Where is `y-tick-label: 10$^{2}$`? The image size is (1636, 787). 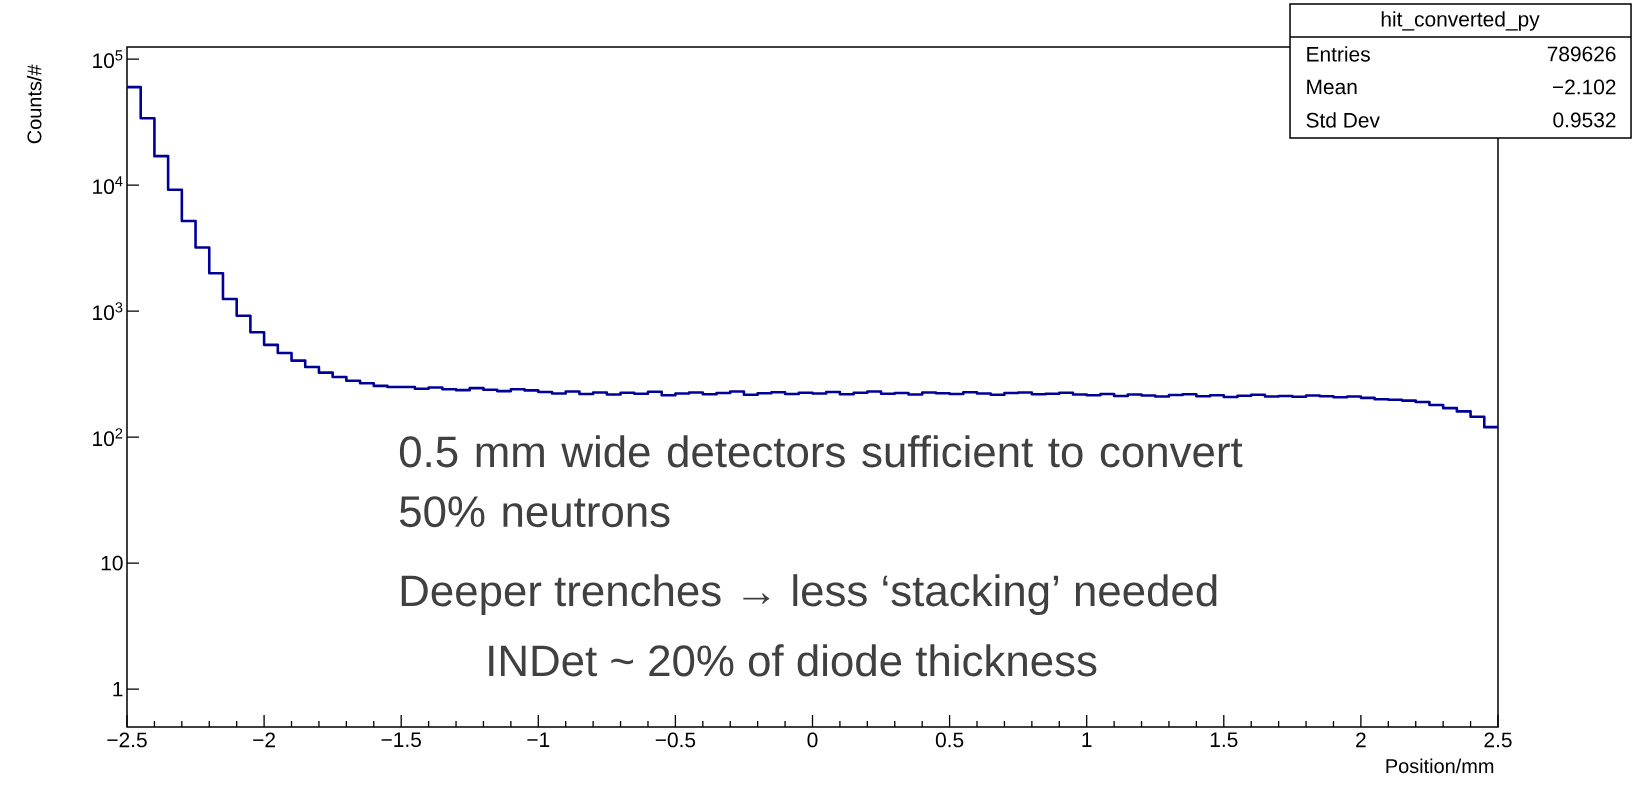 y-tick-label: 10$^{2}$ is located at coordinates (108, 437).